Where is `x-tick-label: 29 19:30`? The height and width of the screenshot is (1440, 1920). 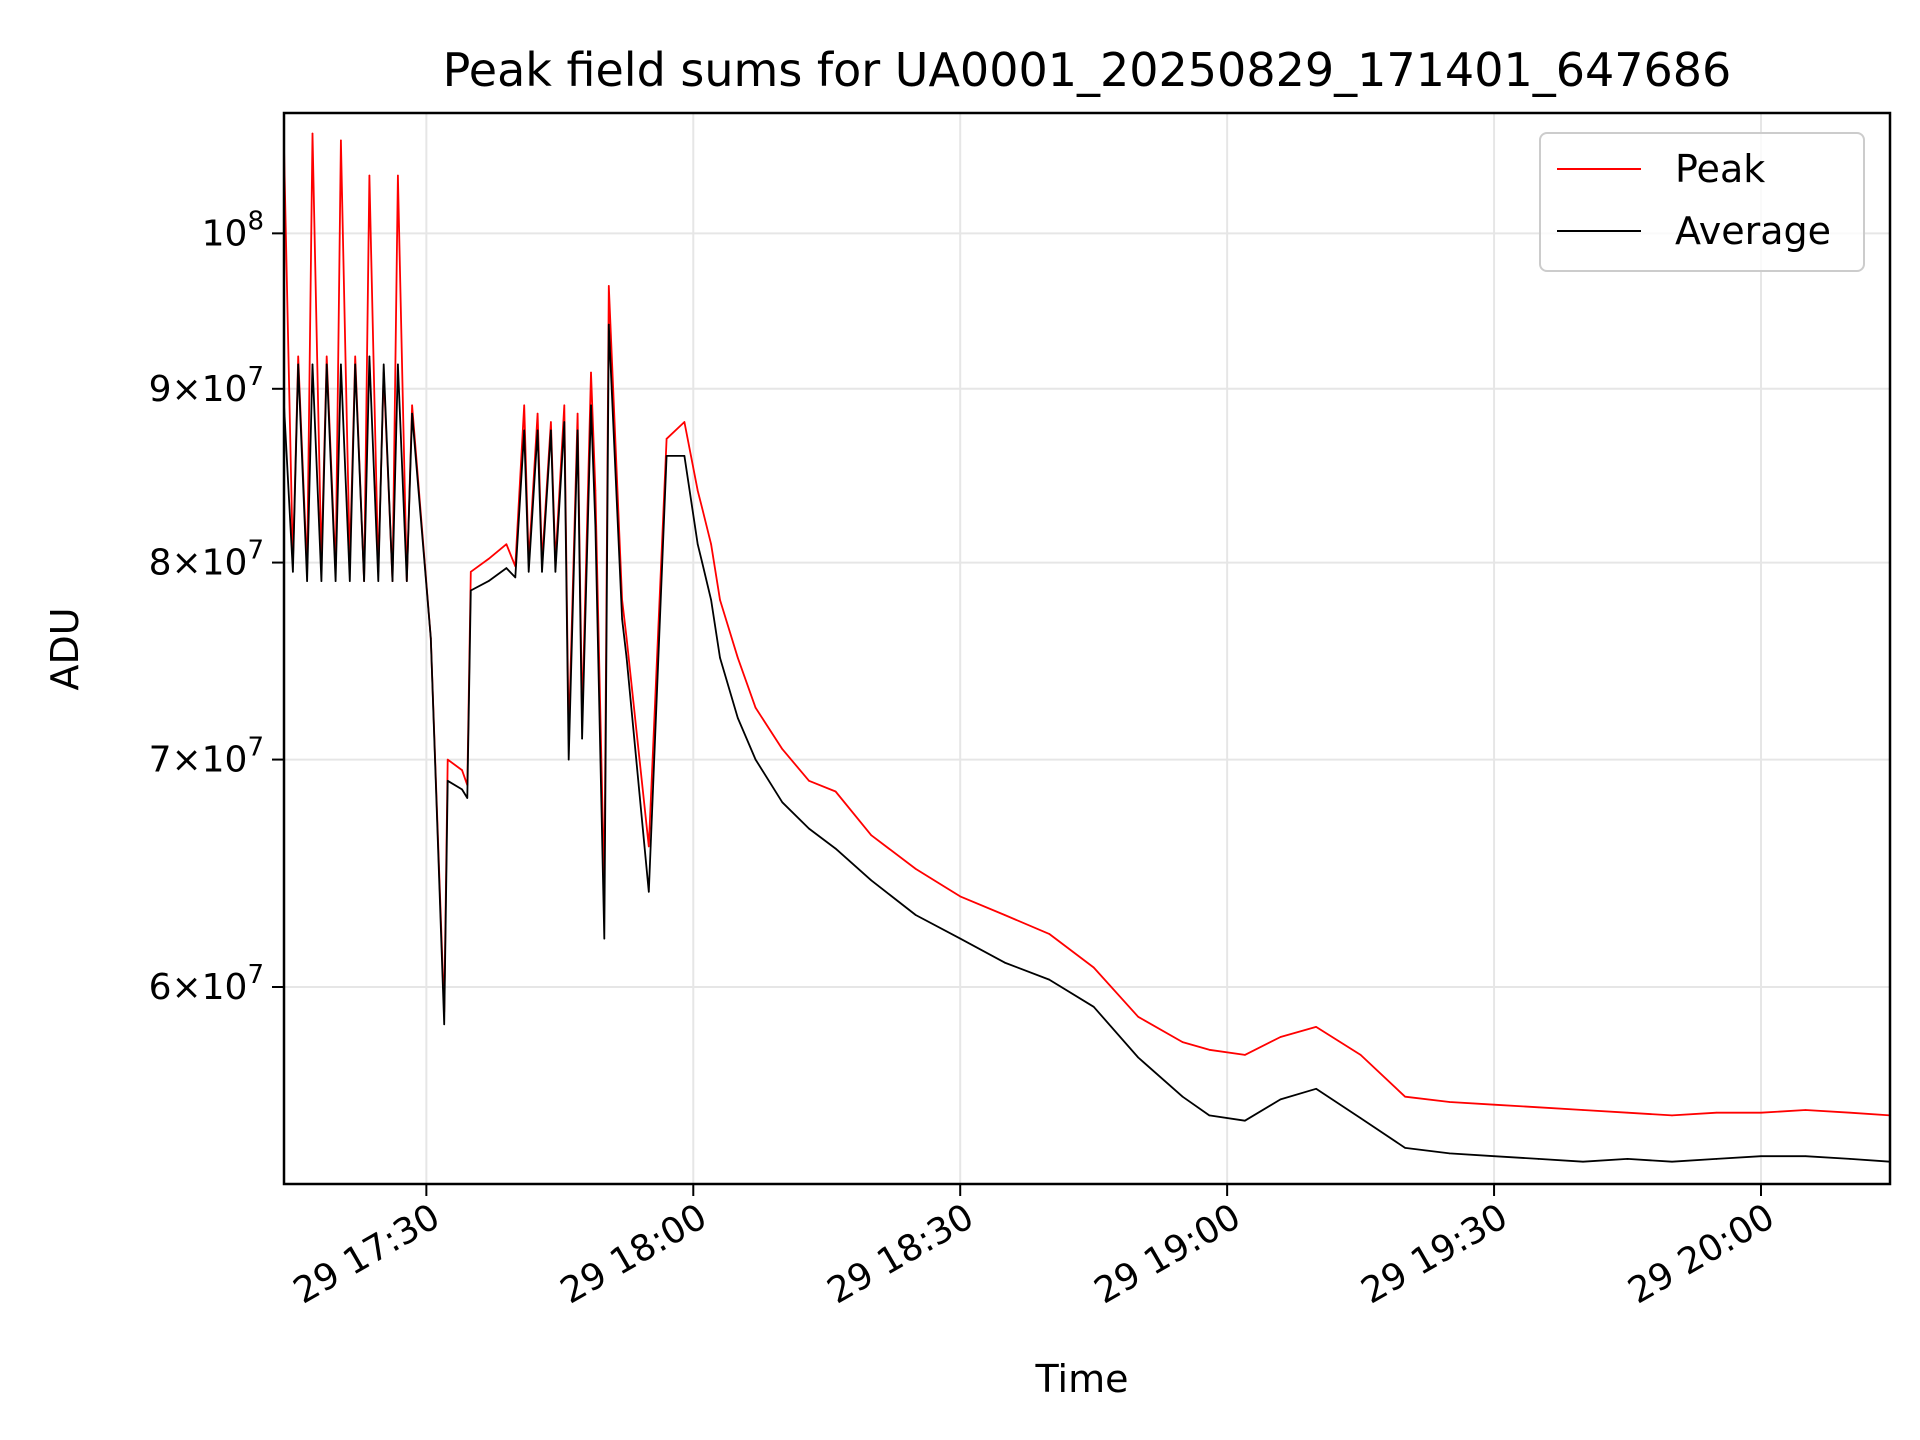
x-tick-label: 29 19:30 is located at coordinates (1435, 1254).